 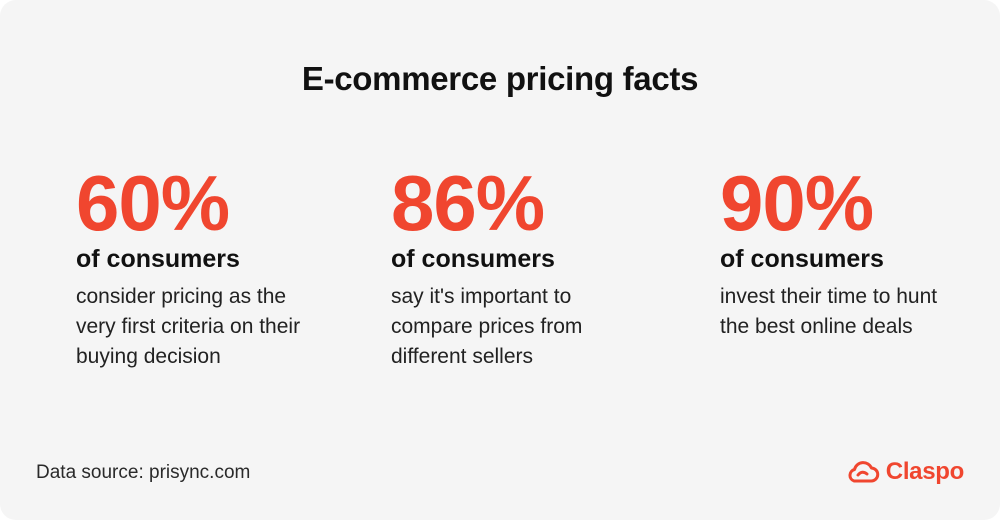 What do you see at coordinates (468, 203) in the screenshot?
I see `stat-value: 86%` at bounding box center [468, 203].